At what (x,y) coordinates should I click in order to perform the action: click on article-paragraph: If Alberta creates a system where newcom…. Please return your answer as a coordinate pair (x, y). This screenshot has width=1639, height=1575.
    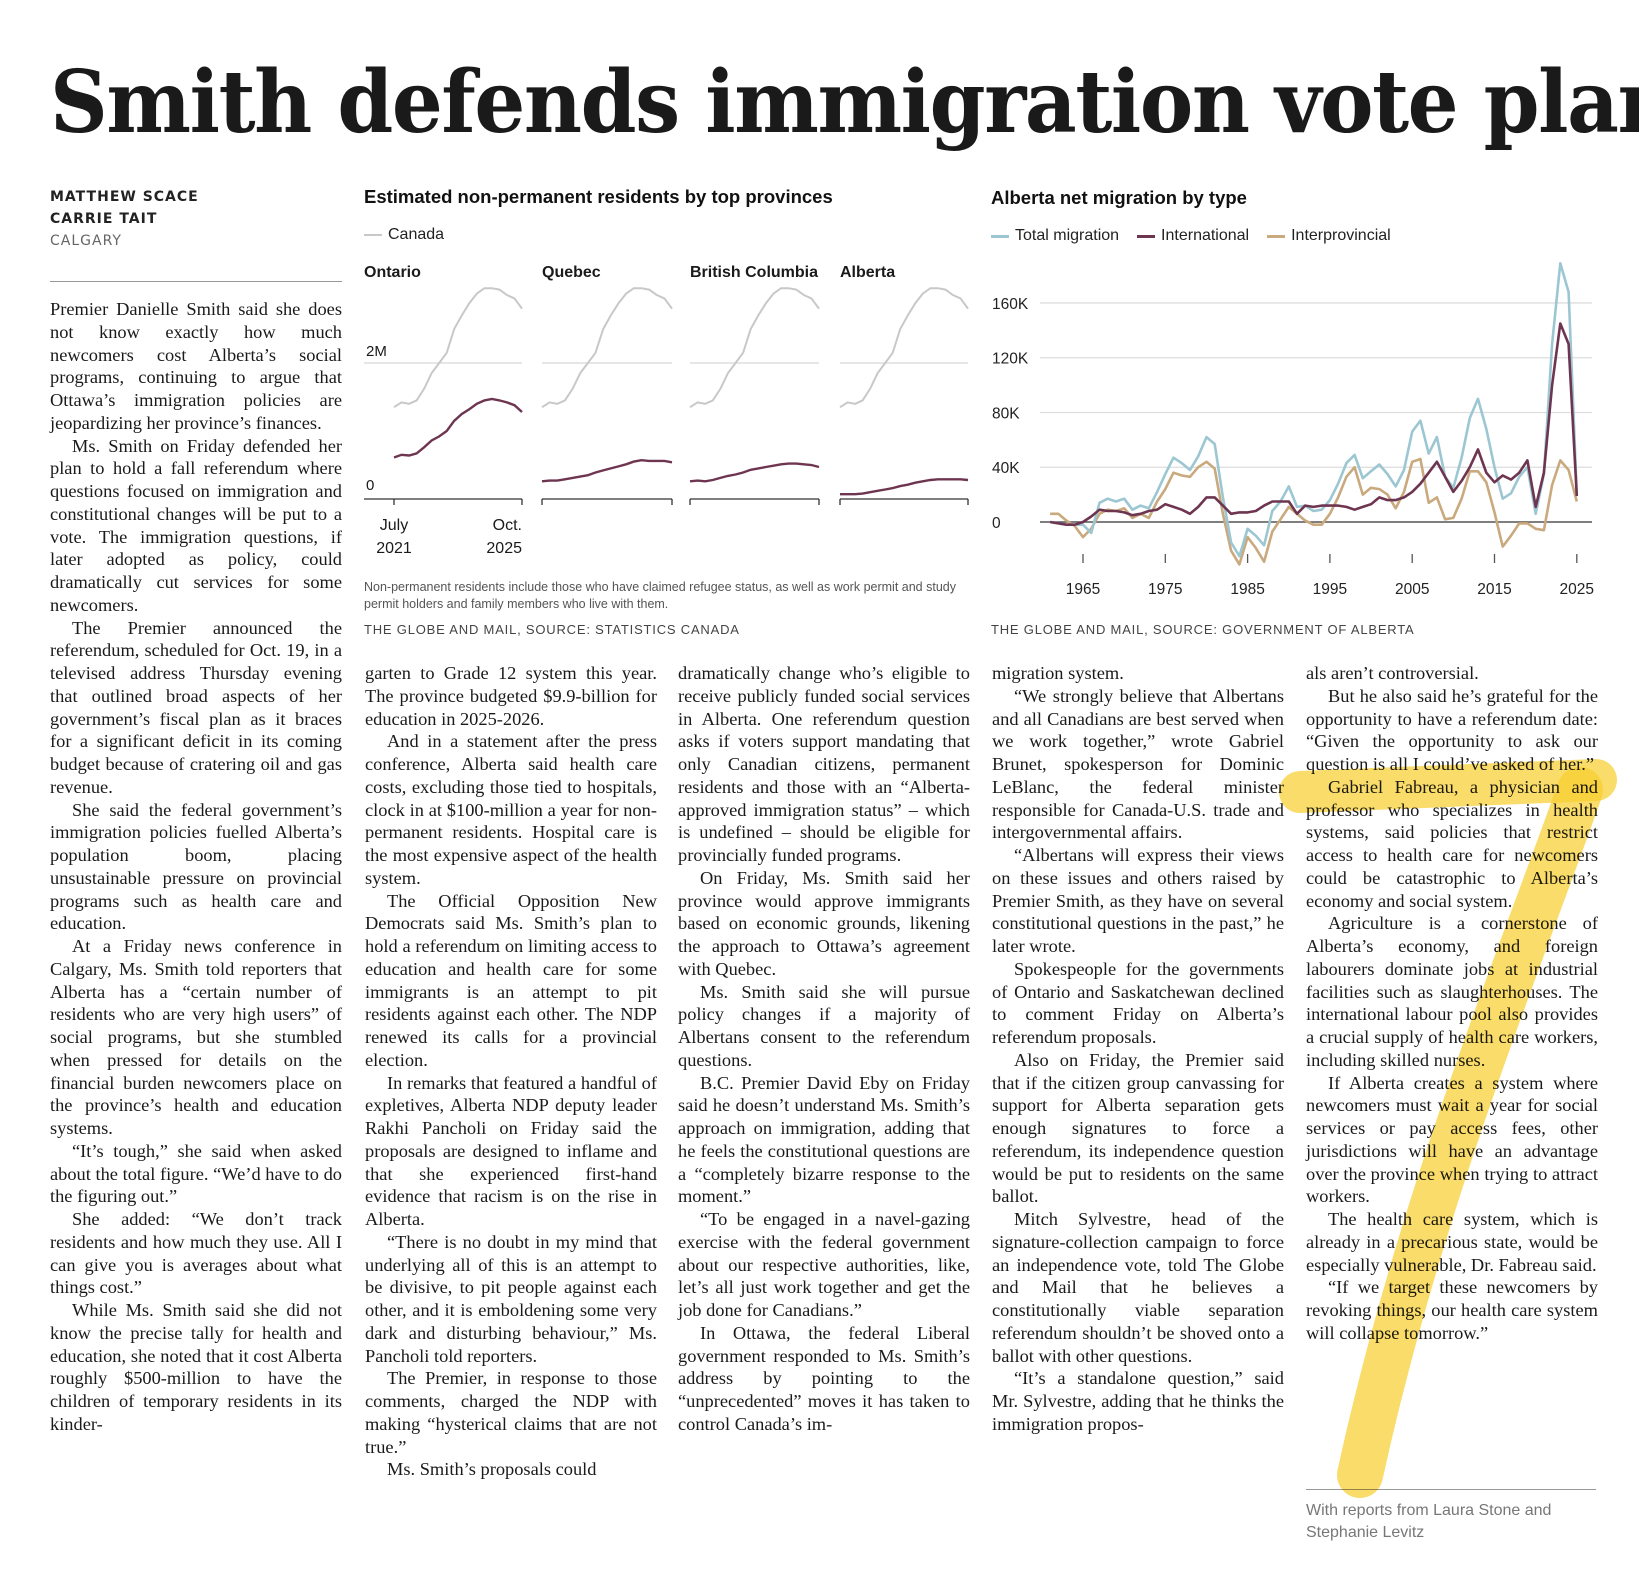
    Looking at the image, I should click on (1452, 1139).